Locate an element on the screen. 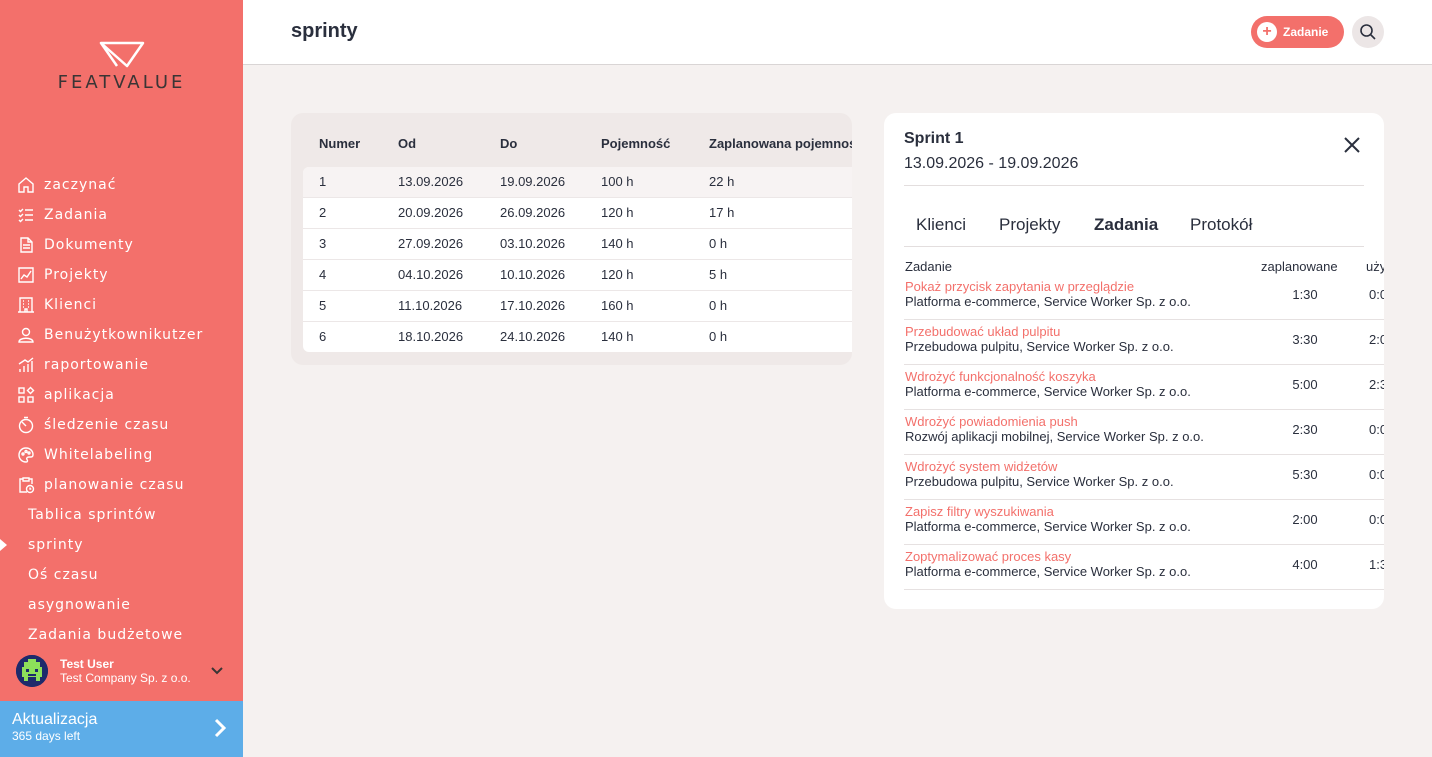  user-company: Test Company Sp. z o.o. is located at coordinates (125, 678).